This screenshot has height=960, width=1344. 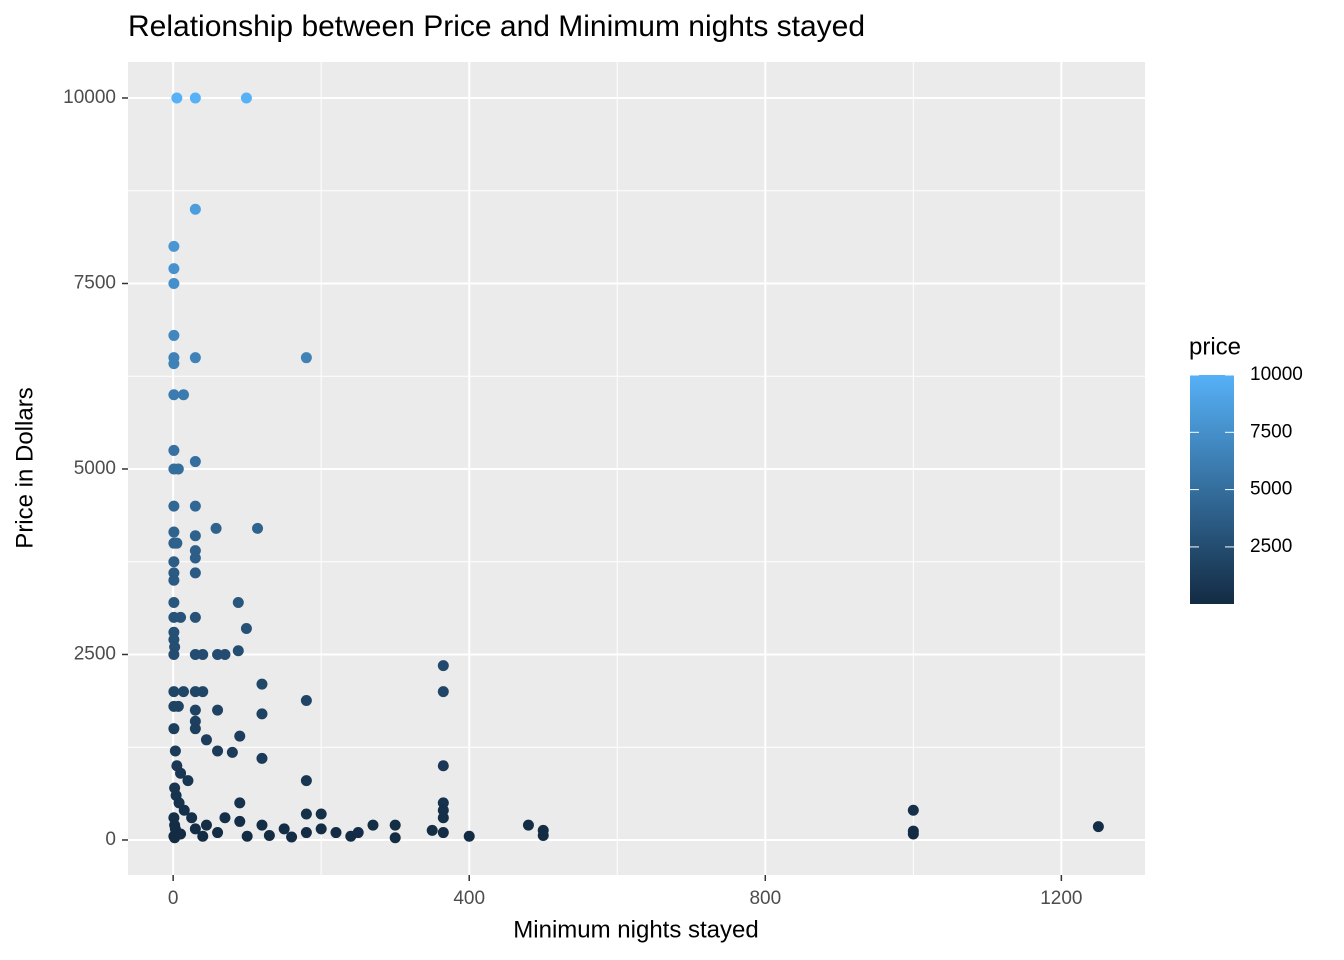 I want to click on legend-label: 5000, so click(x=1271, y=489).